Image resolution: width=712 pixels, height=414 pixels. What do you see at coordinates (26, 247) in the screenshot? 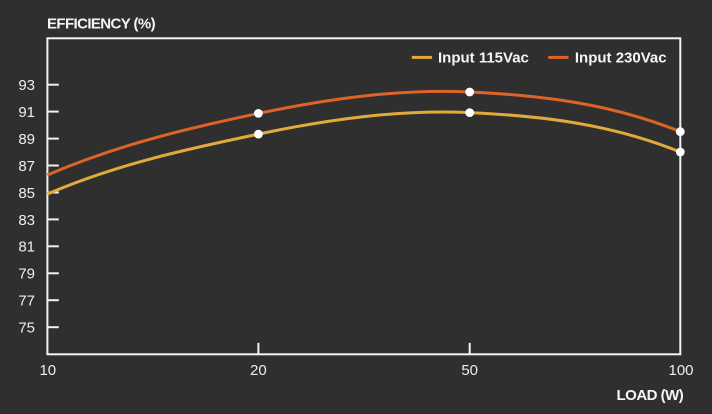
I see `svg-text: 81` at bounding box center [26, 247].